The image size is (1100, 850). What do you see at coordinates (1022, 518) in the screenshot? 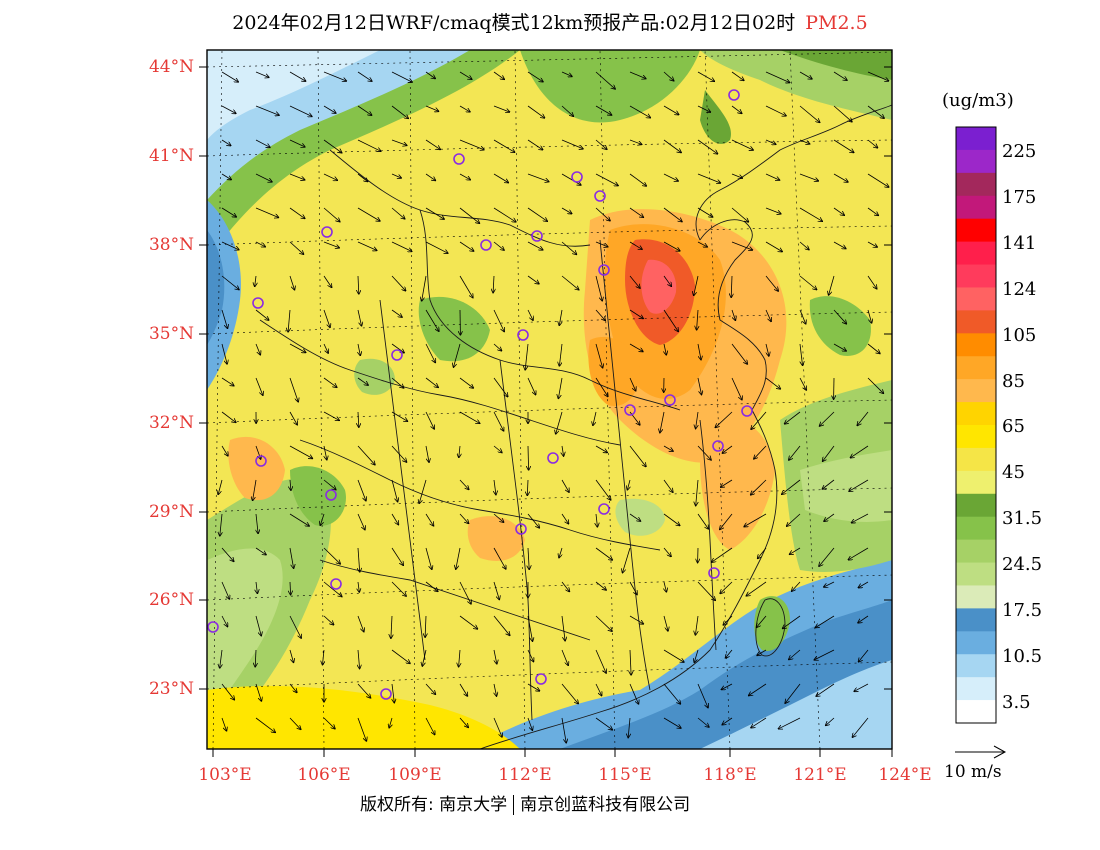
I see `legend-label-31-5: 31.5` at bounding box center [1022, 518].